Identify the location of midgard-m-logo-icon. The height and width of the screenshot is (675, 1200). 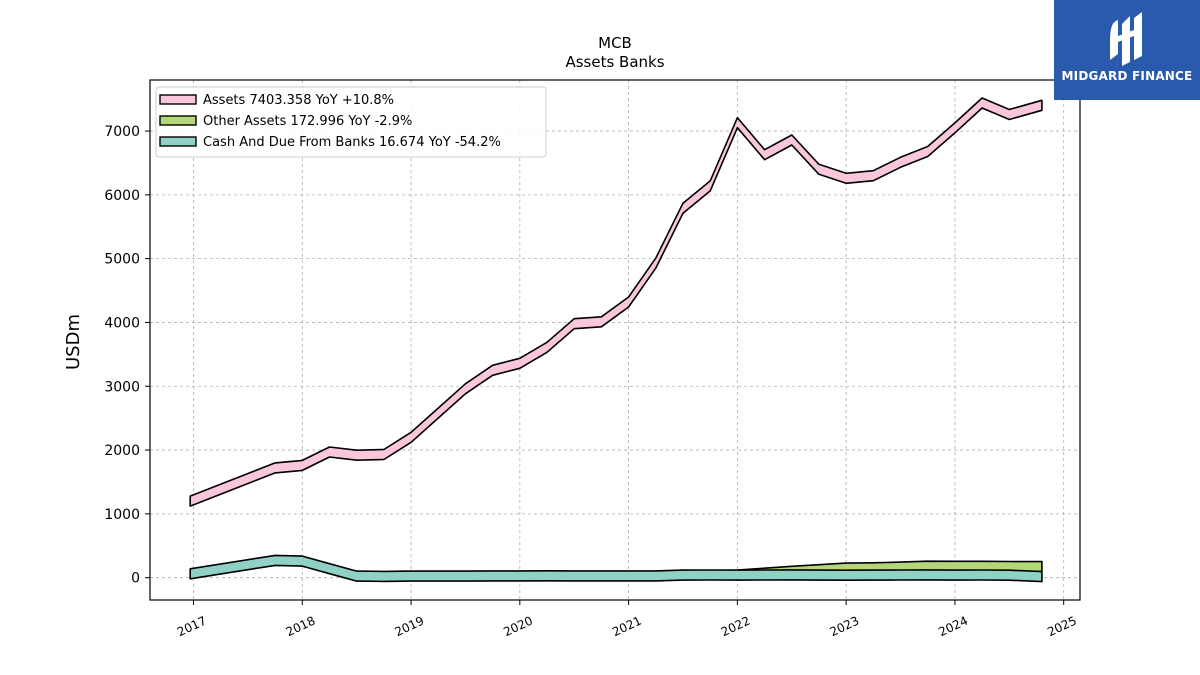
(1126, 39).